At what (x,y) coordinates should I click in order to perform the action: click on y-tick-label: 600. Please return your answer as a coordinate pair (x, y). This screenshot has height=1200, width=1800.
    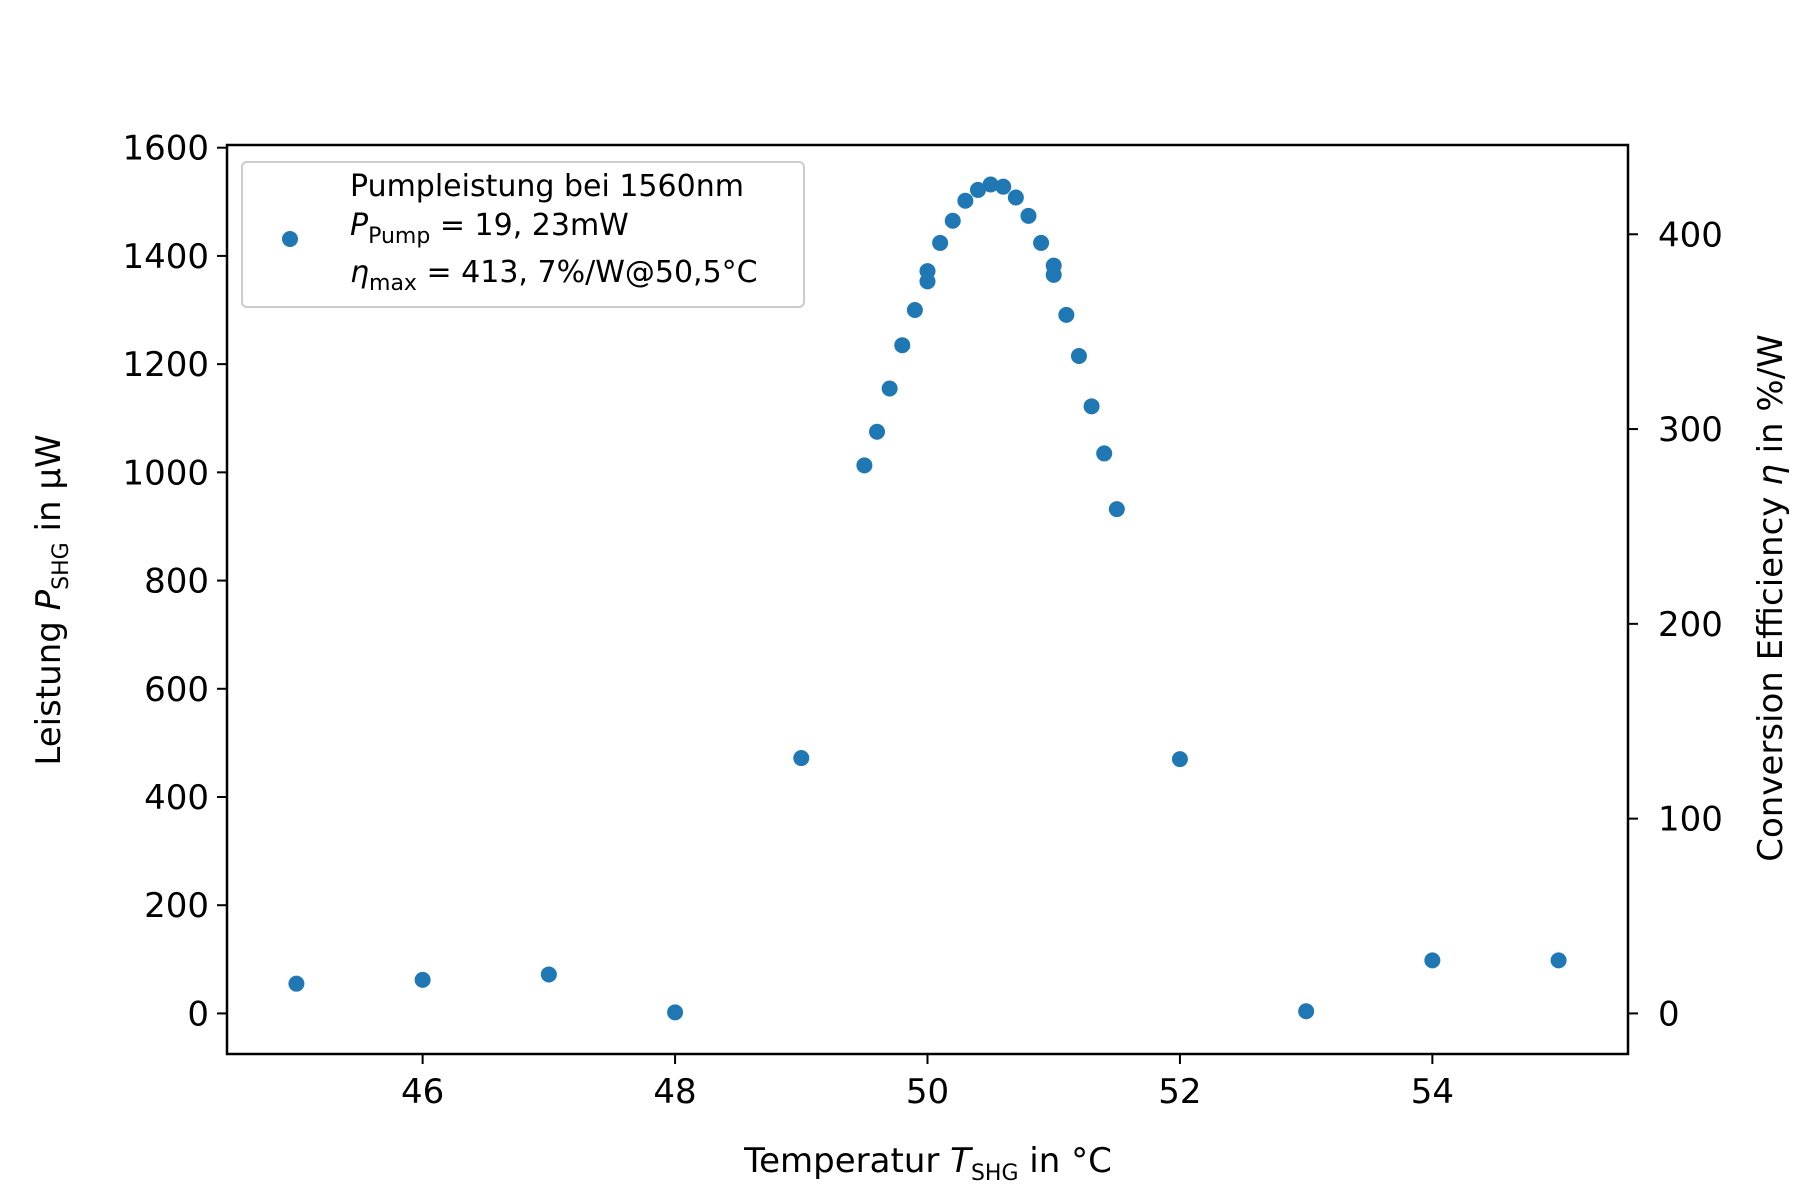
    Looking at the image, I should click on (176, 690).